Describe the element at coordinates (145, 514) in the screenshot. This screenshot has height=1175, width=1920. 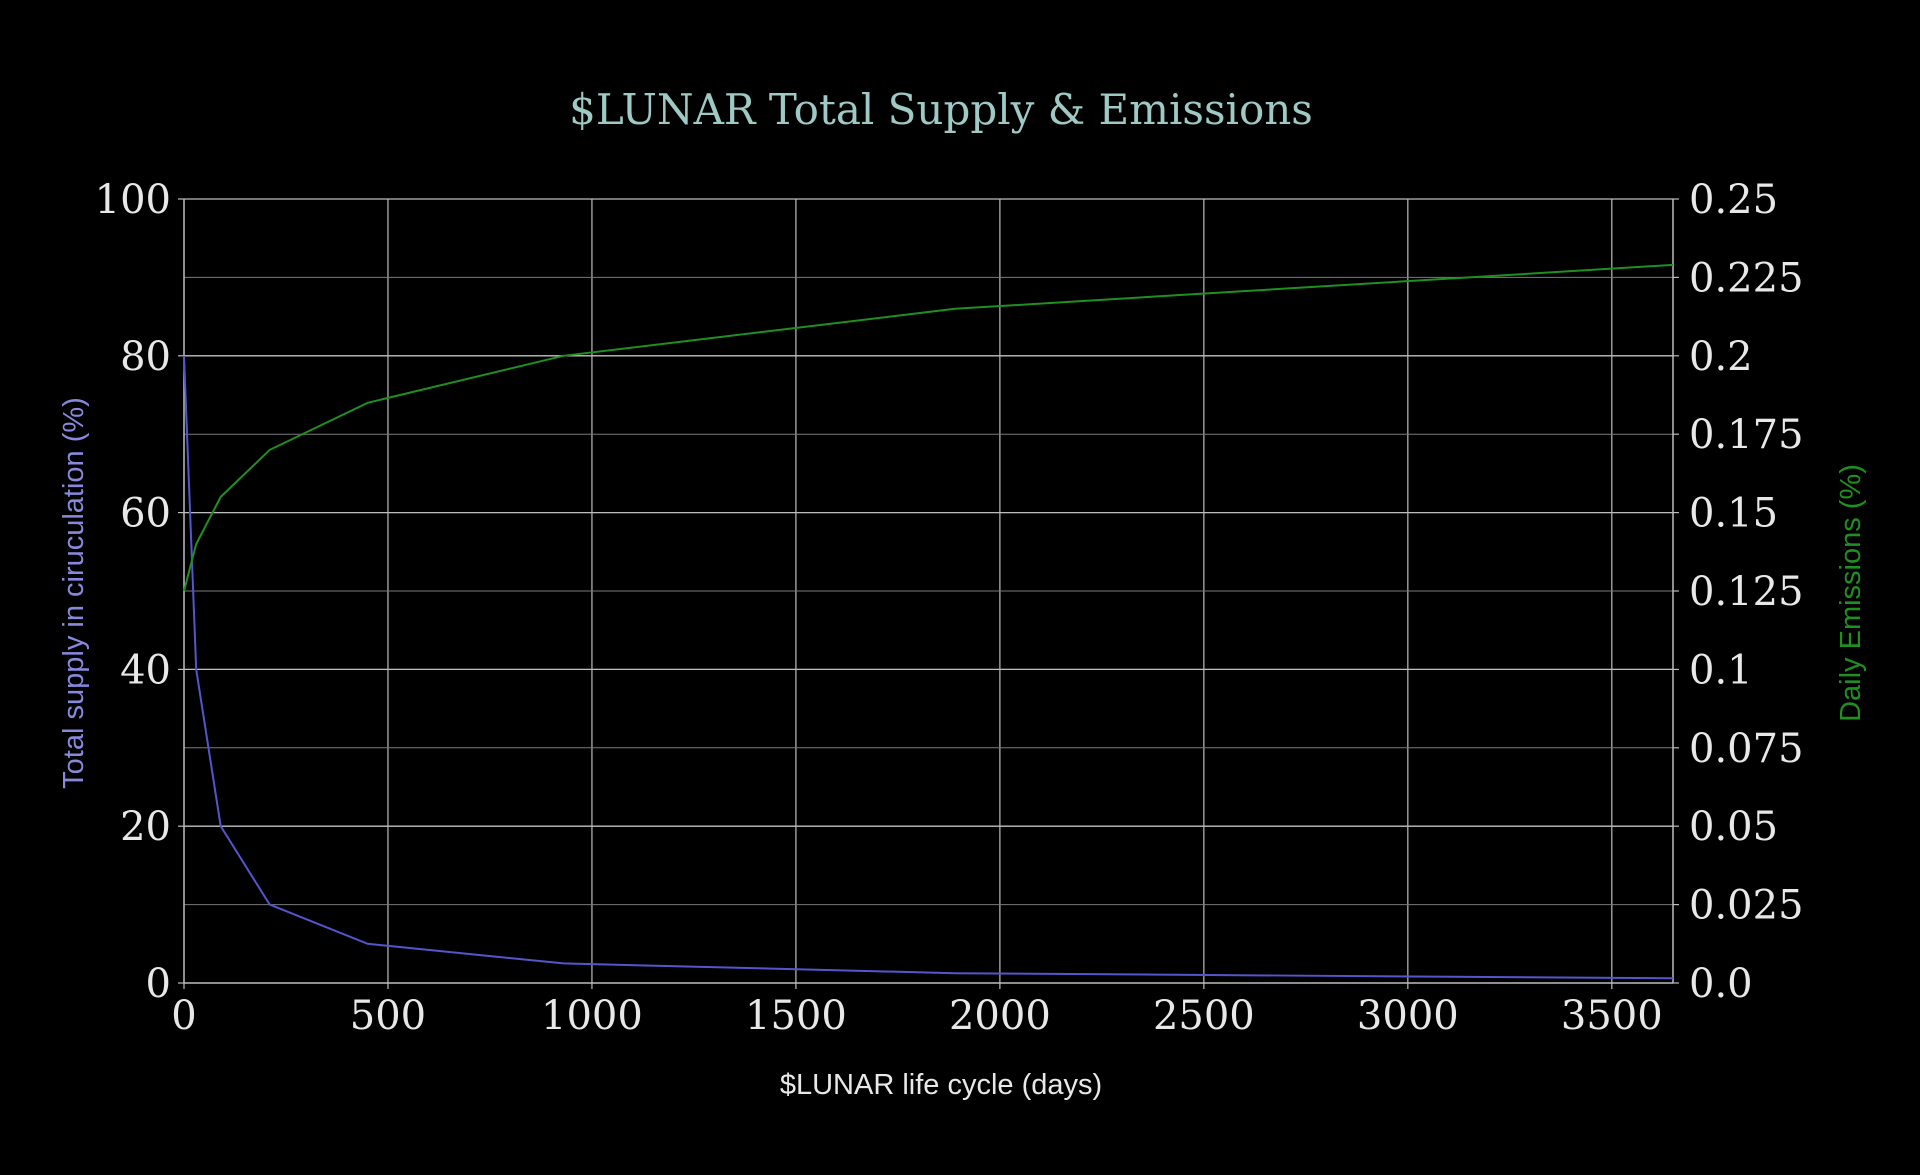
I see `y-left-tick-label: 60` at that location.